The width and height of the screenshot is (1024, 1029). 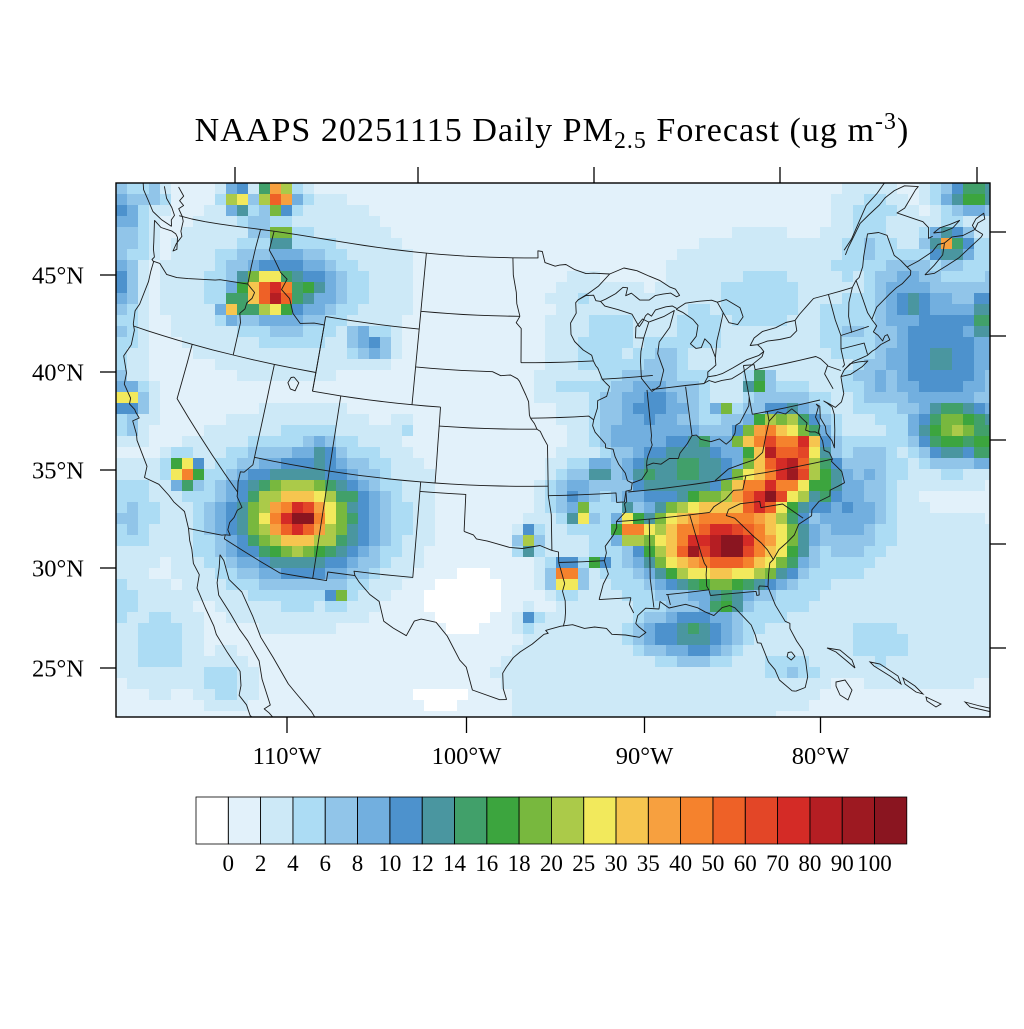 I want to click on svg-text: 40, so click(x=680, y=863).